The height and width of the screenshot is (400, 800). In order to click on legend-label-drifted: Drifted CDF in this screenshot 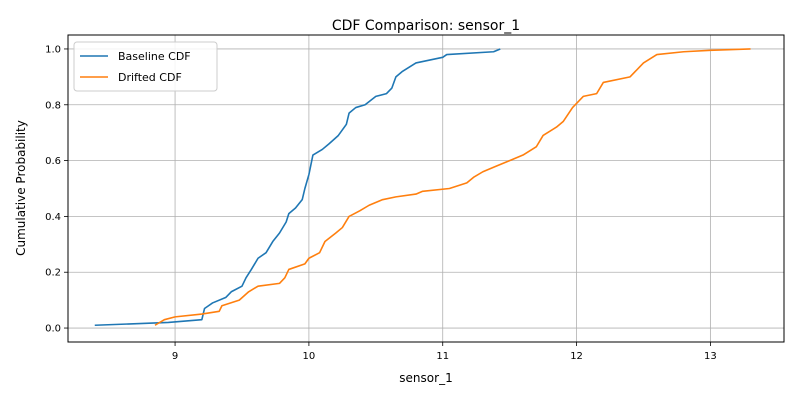, I will do `click(150, 77)`.